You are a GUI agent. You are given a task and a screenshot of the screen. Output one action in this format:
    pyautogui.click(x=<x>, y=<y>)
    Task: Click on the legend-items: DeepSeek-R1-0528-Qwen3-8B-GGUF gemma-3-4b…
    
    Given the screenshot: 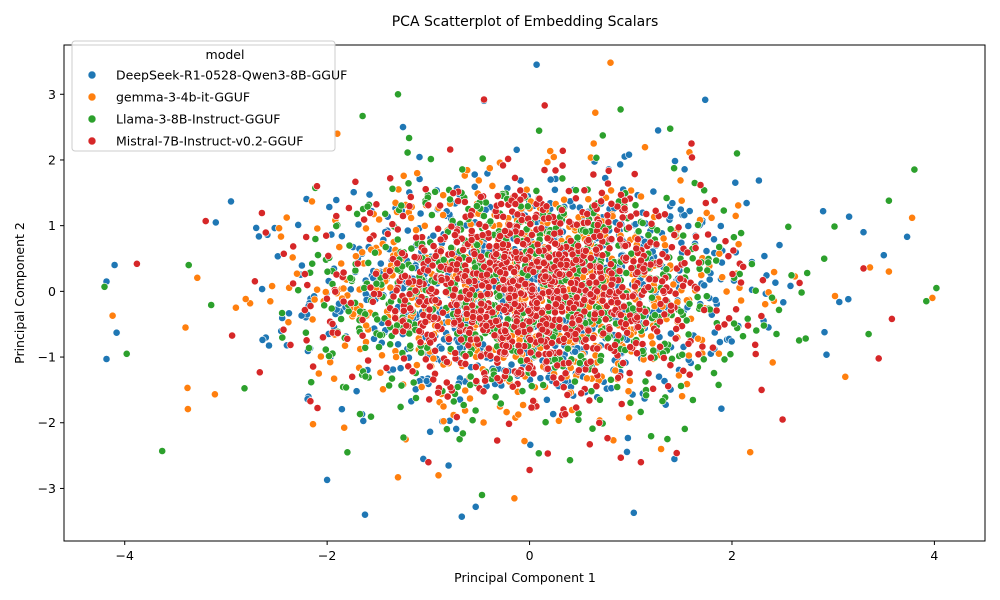 What is the action you would take?
    pyautogui.click(x=217, y=108)
    